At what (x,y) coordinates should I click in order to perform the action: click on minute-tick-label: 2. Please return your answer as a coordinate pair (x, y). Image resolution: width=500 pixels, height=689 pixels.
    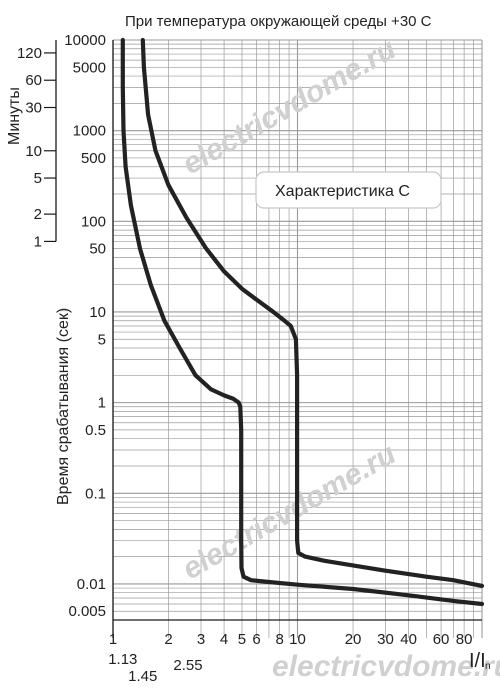
    Looking at the image, I should click on (38, 214).